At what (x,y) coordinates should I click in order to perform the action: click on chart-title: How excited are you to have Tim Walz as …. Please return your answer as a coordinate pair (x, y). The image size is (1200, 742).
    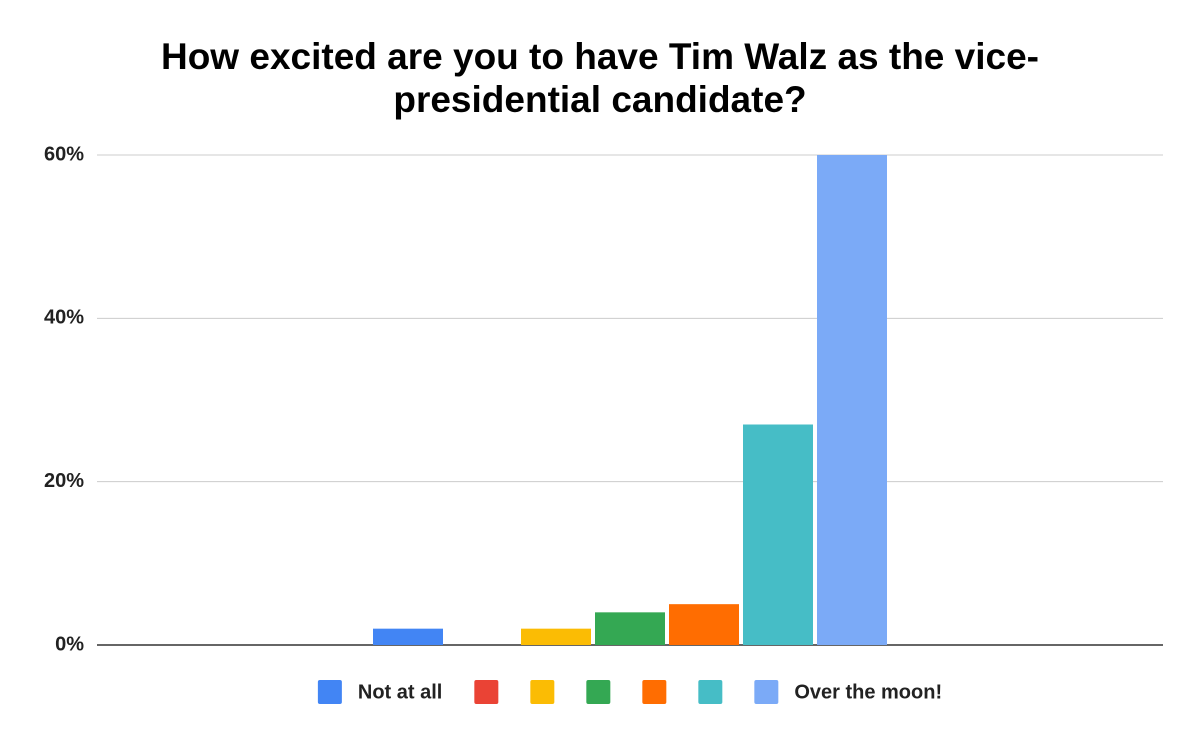
    Looking at the image, I should click on (599, 78).